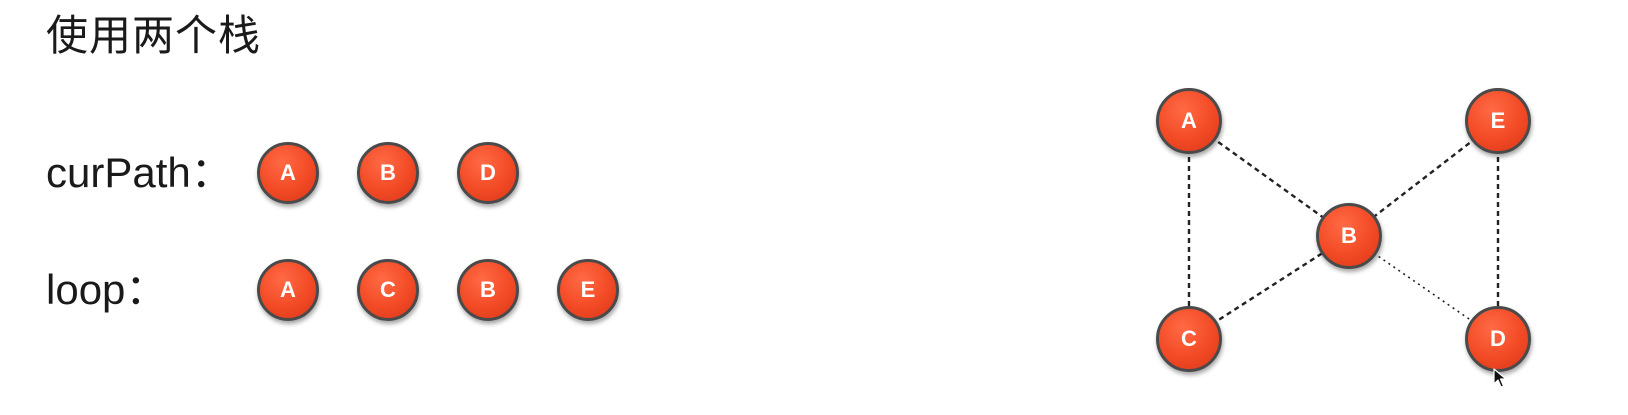  I want to click on curpath-node: A, so click(288, 173).